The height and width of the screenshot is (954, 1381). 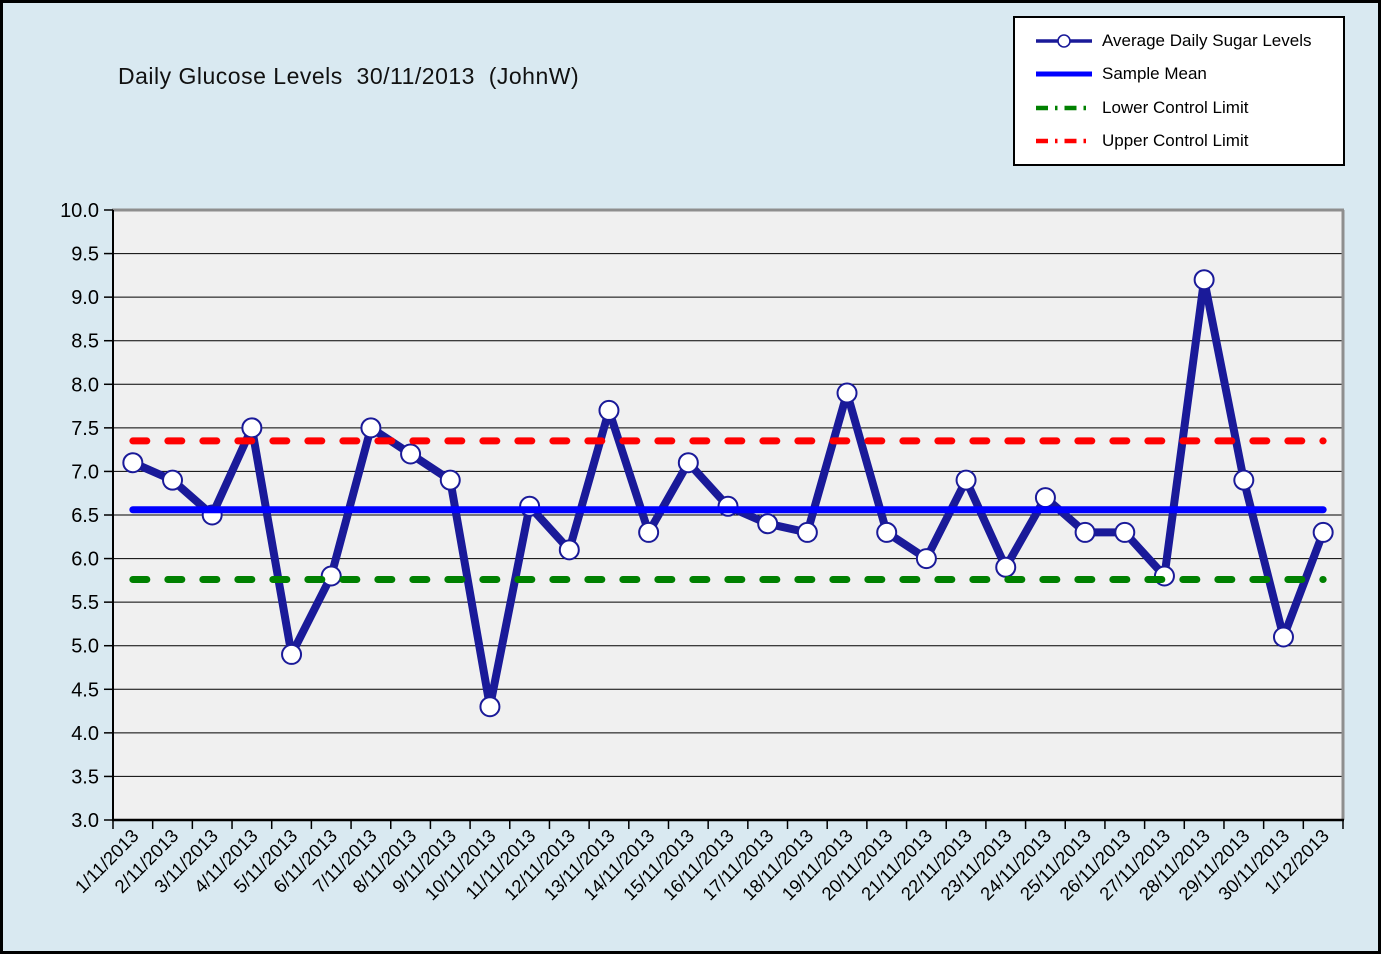 What do you see at coordinates (85, 298) in the screenshot?
I see `y-tick-label: 9.0` at bounding box center [85, 298].